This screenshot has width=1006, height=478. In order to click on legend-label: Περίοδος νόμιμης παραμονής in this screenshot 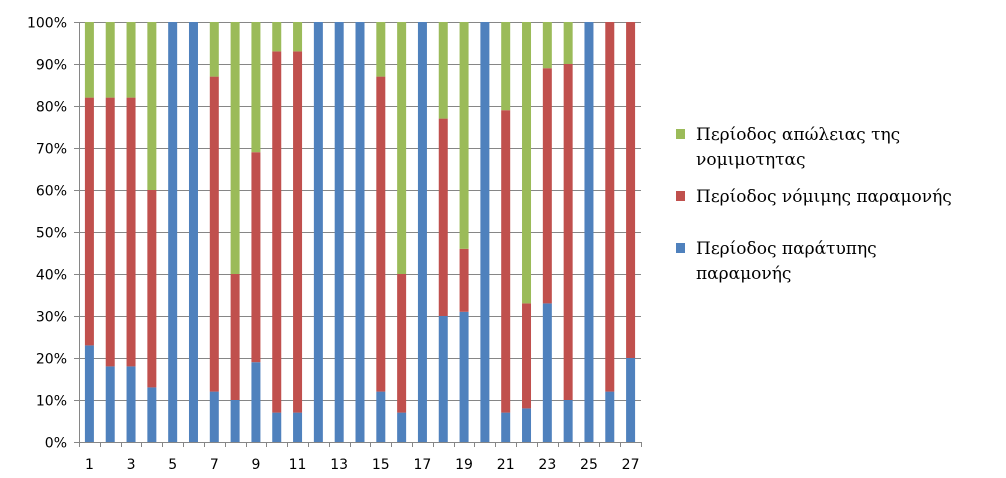, I will do `click(824, 197)`.